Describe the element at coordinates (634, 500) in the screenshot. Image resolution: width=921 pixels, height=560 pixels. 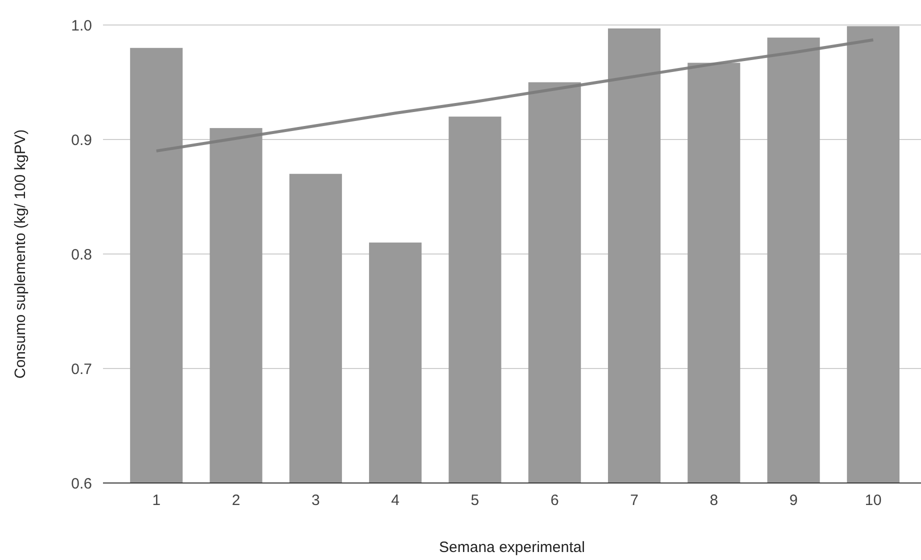
I see `x-tick-label: 7` at that location.